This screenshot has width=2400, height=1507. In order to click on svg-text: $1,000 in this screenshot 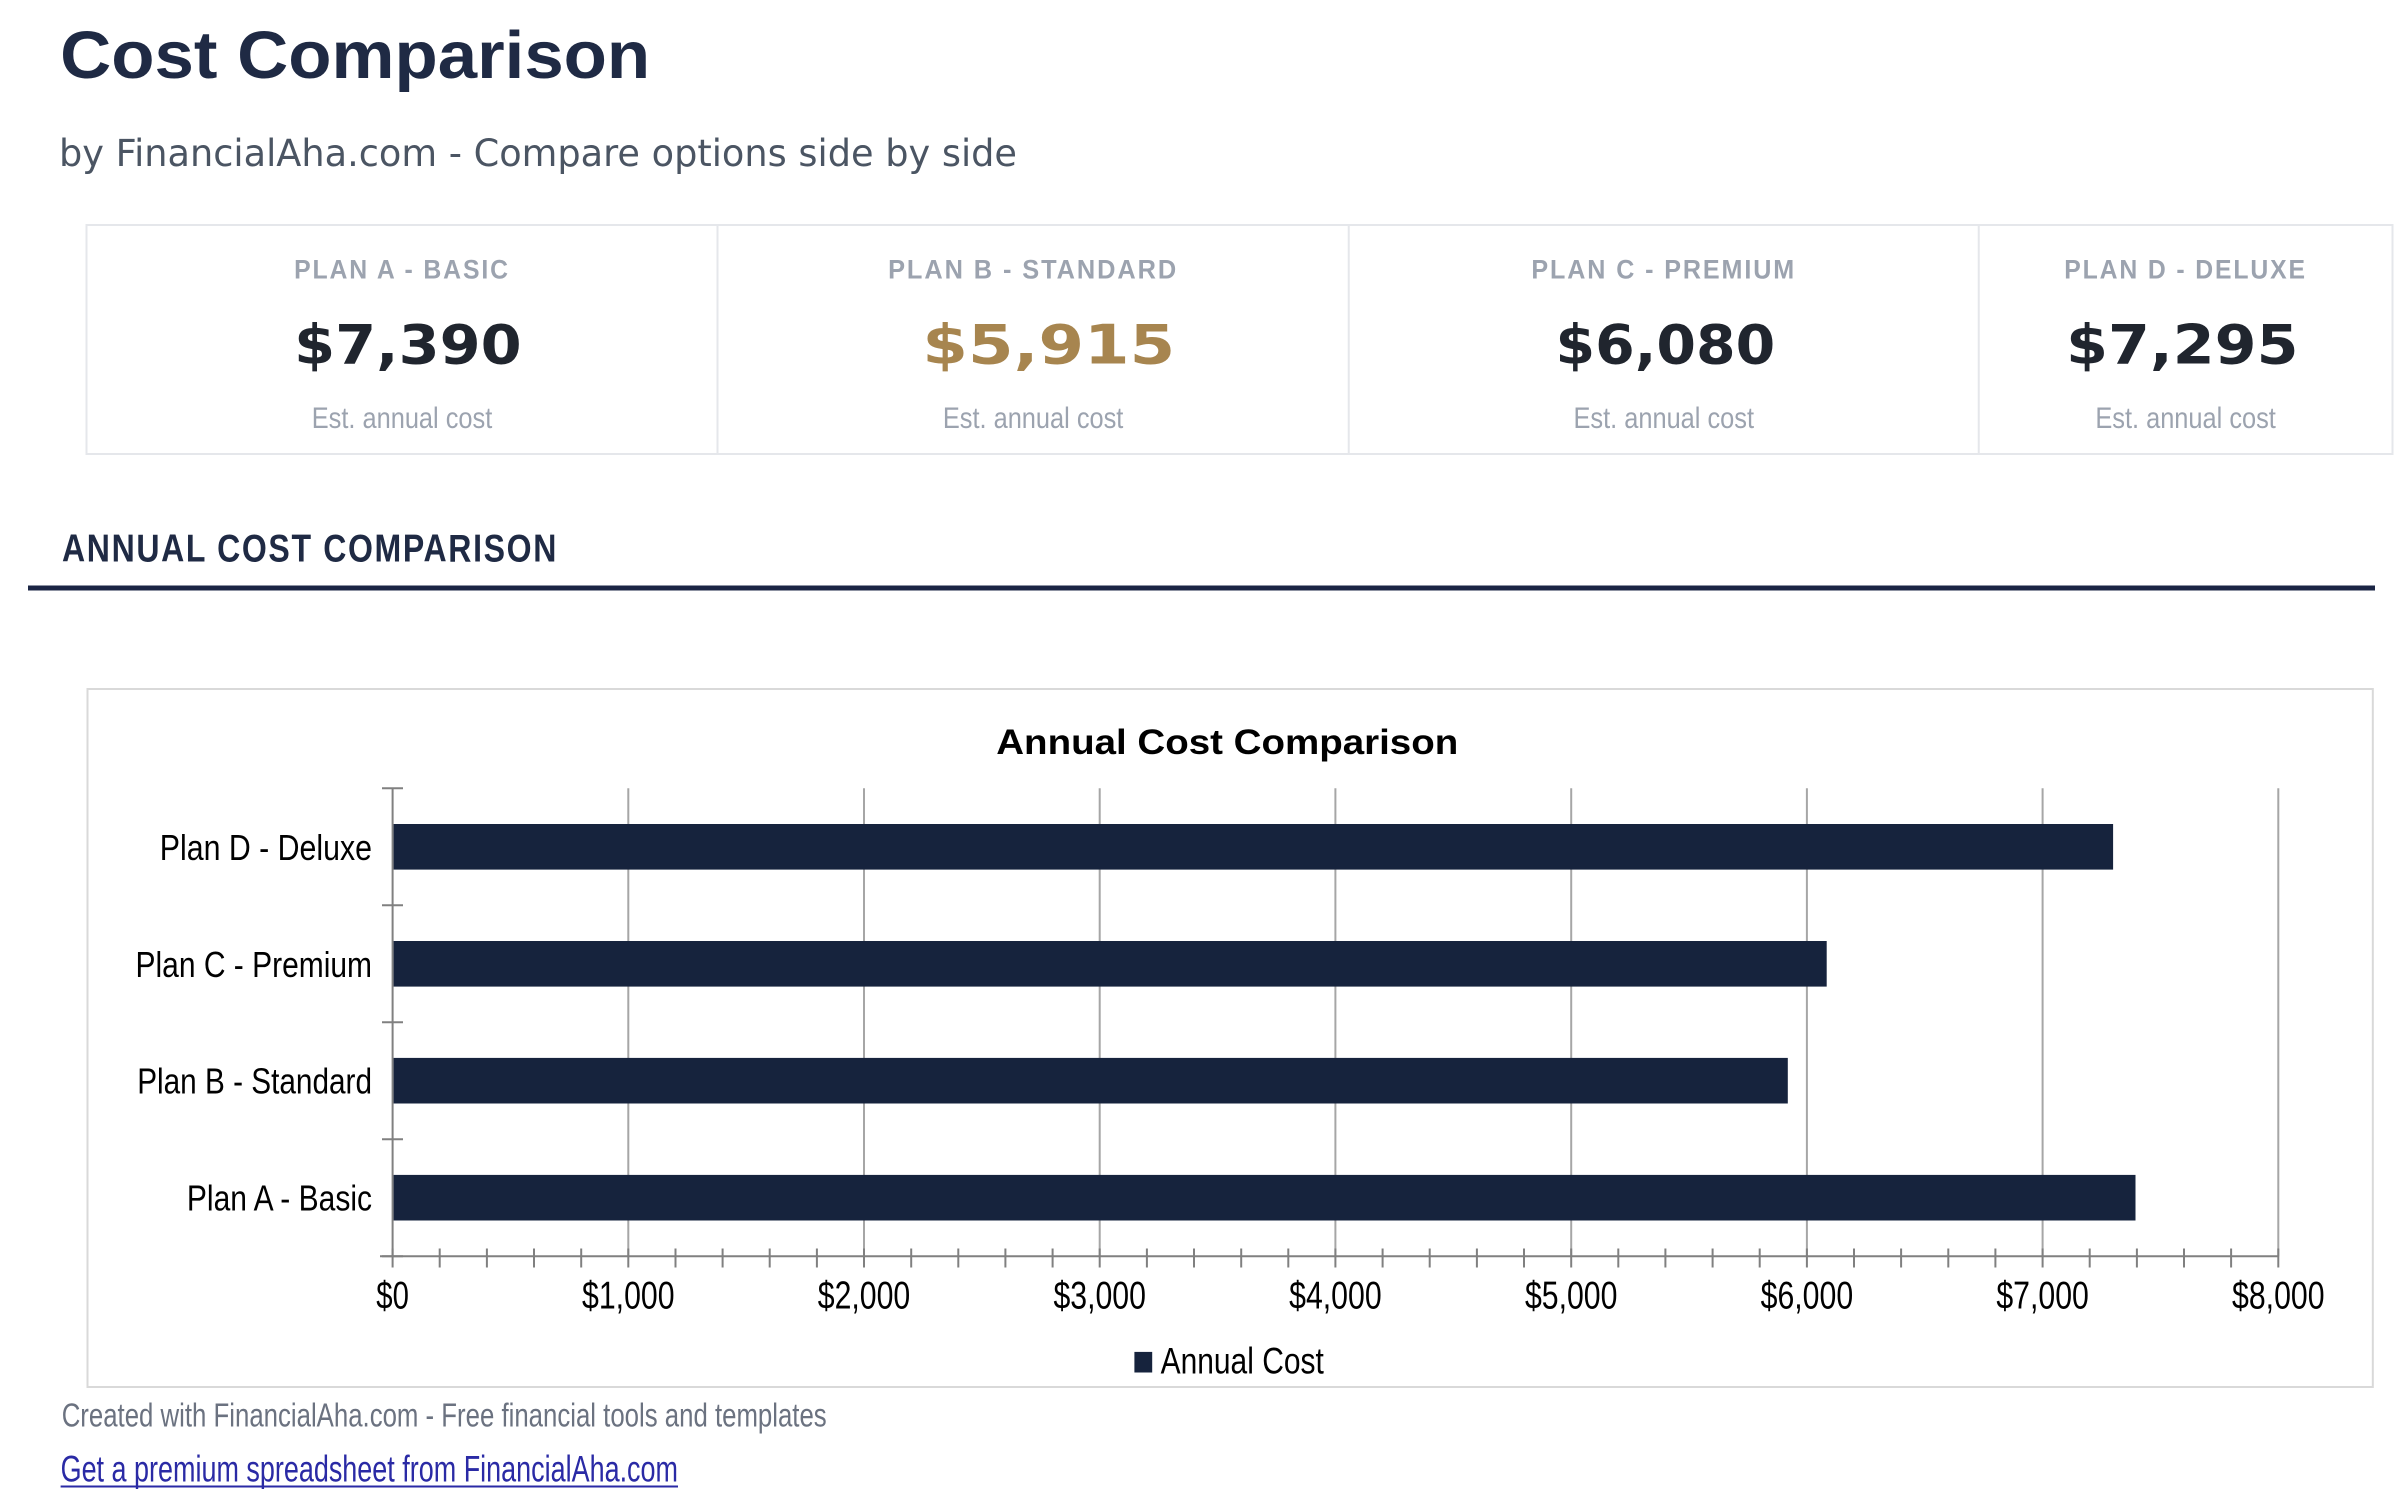, I will do `click(628, 1295)`.